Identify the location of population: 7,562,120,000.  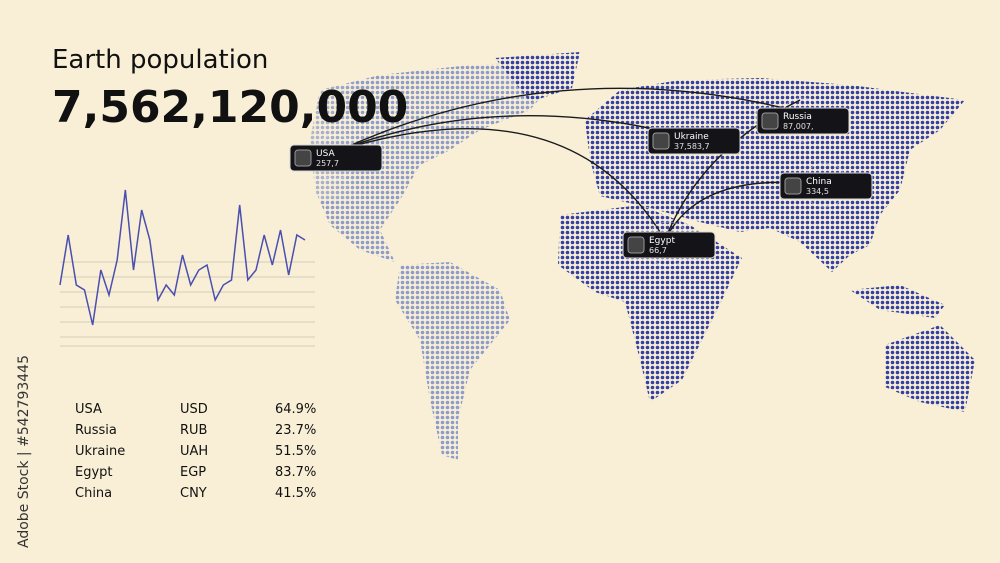
(230, 107).